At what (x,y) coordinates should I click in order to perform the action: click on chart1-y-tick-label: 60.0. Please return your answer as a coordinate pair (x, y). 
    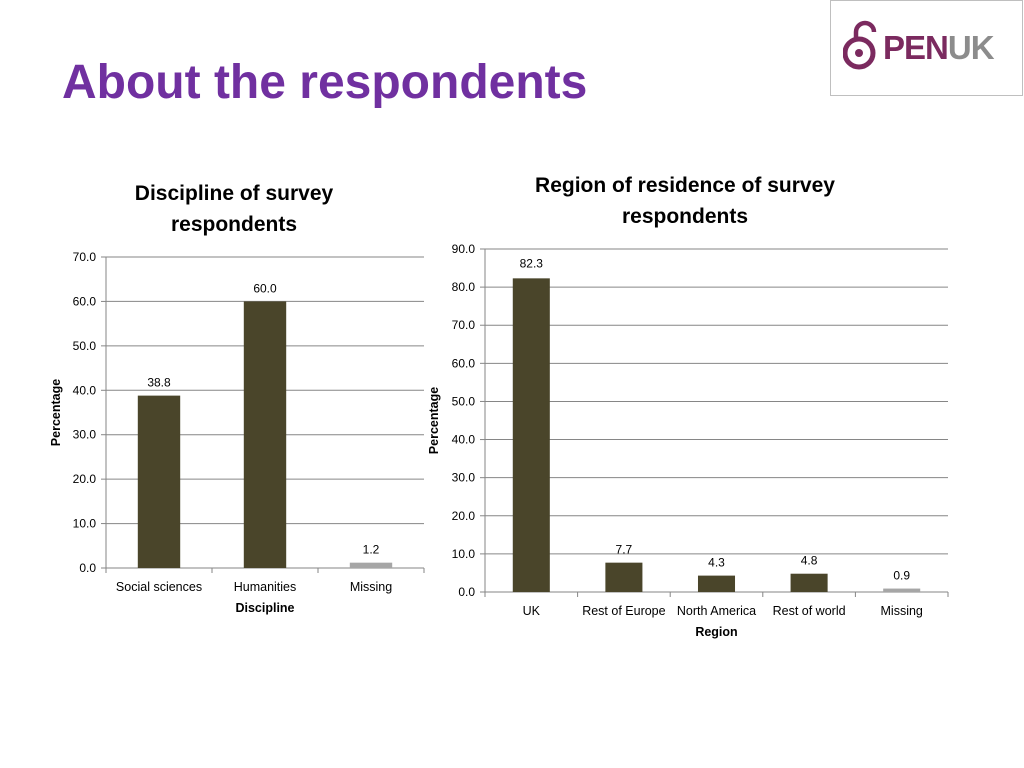
    Looking at the image, I should click on (464, 363).